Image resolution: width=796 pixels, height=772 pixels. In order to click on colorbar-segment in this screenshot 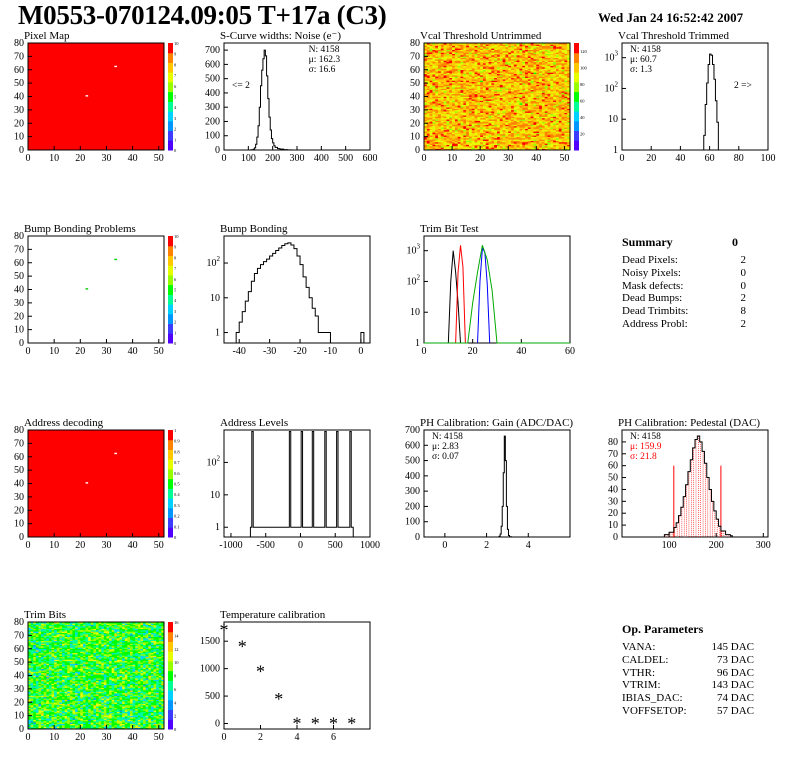, I will do `click(576, 116)`.